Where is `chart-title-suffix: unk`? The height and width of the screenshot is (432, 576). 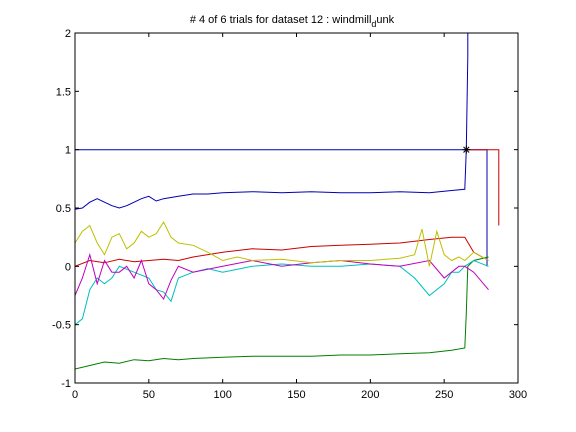 chart-title-suffix: unk is located at coordinates (385, 20).